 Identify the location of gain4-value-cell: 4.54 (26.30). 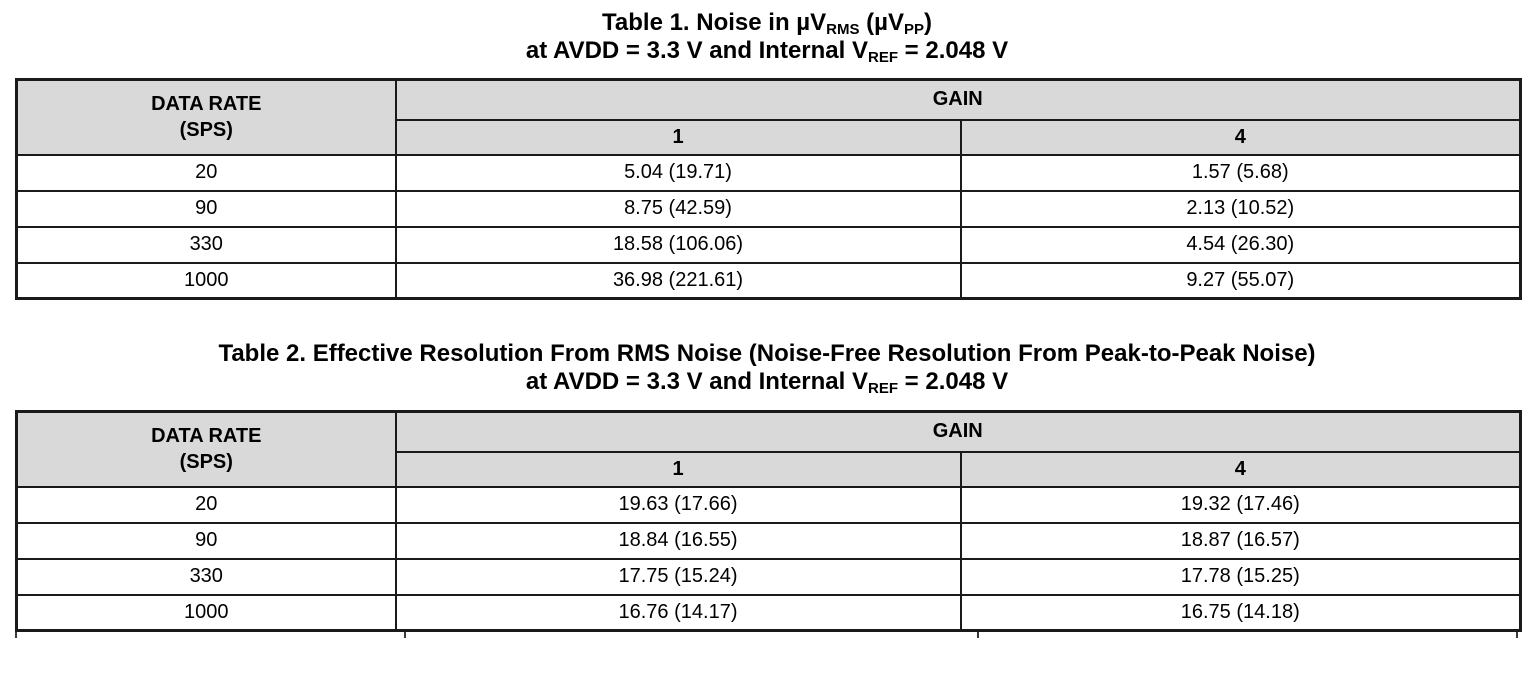
(1240, 244).